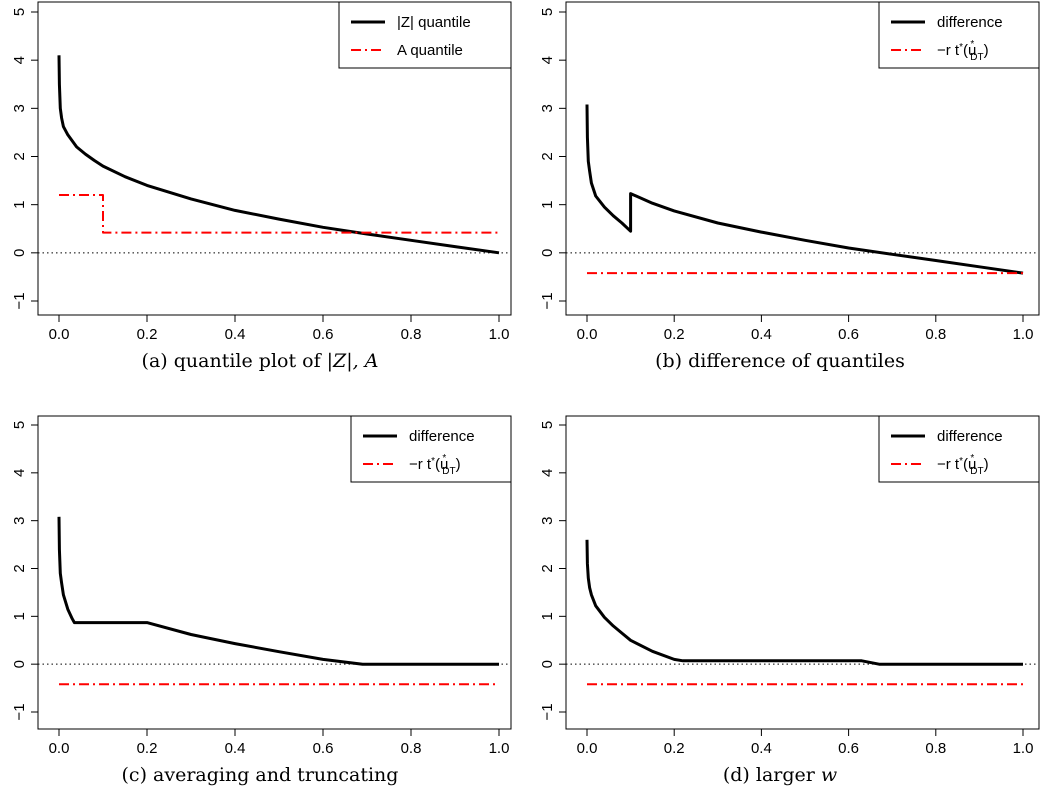  I want to click on caption-c-text: (c) averaging and truncating, so click(260, 775).